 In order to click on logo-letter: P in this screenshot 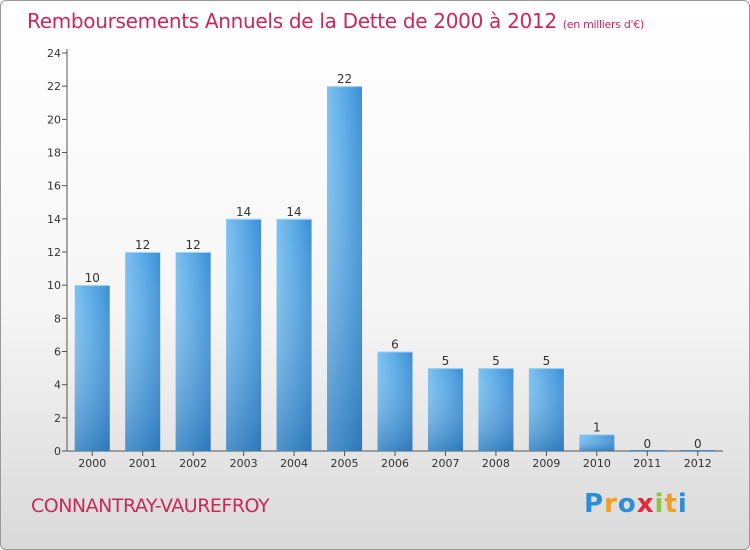, I will do `click(594, 504)`.